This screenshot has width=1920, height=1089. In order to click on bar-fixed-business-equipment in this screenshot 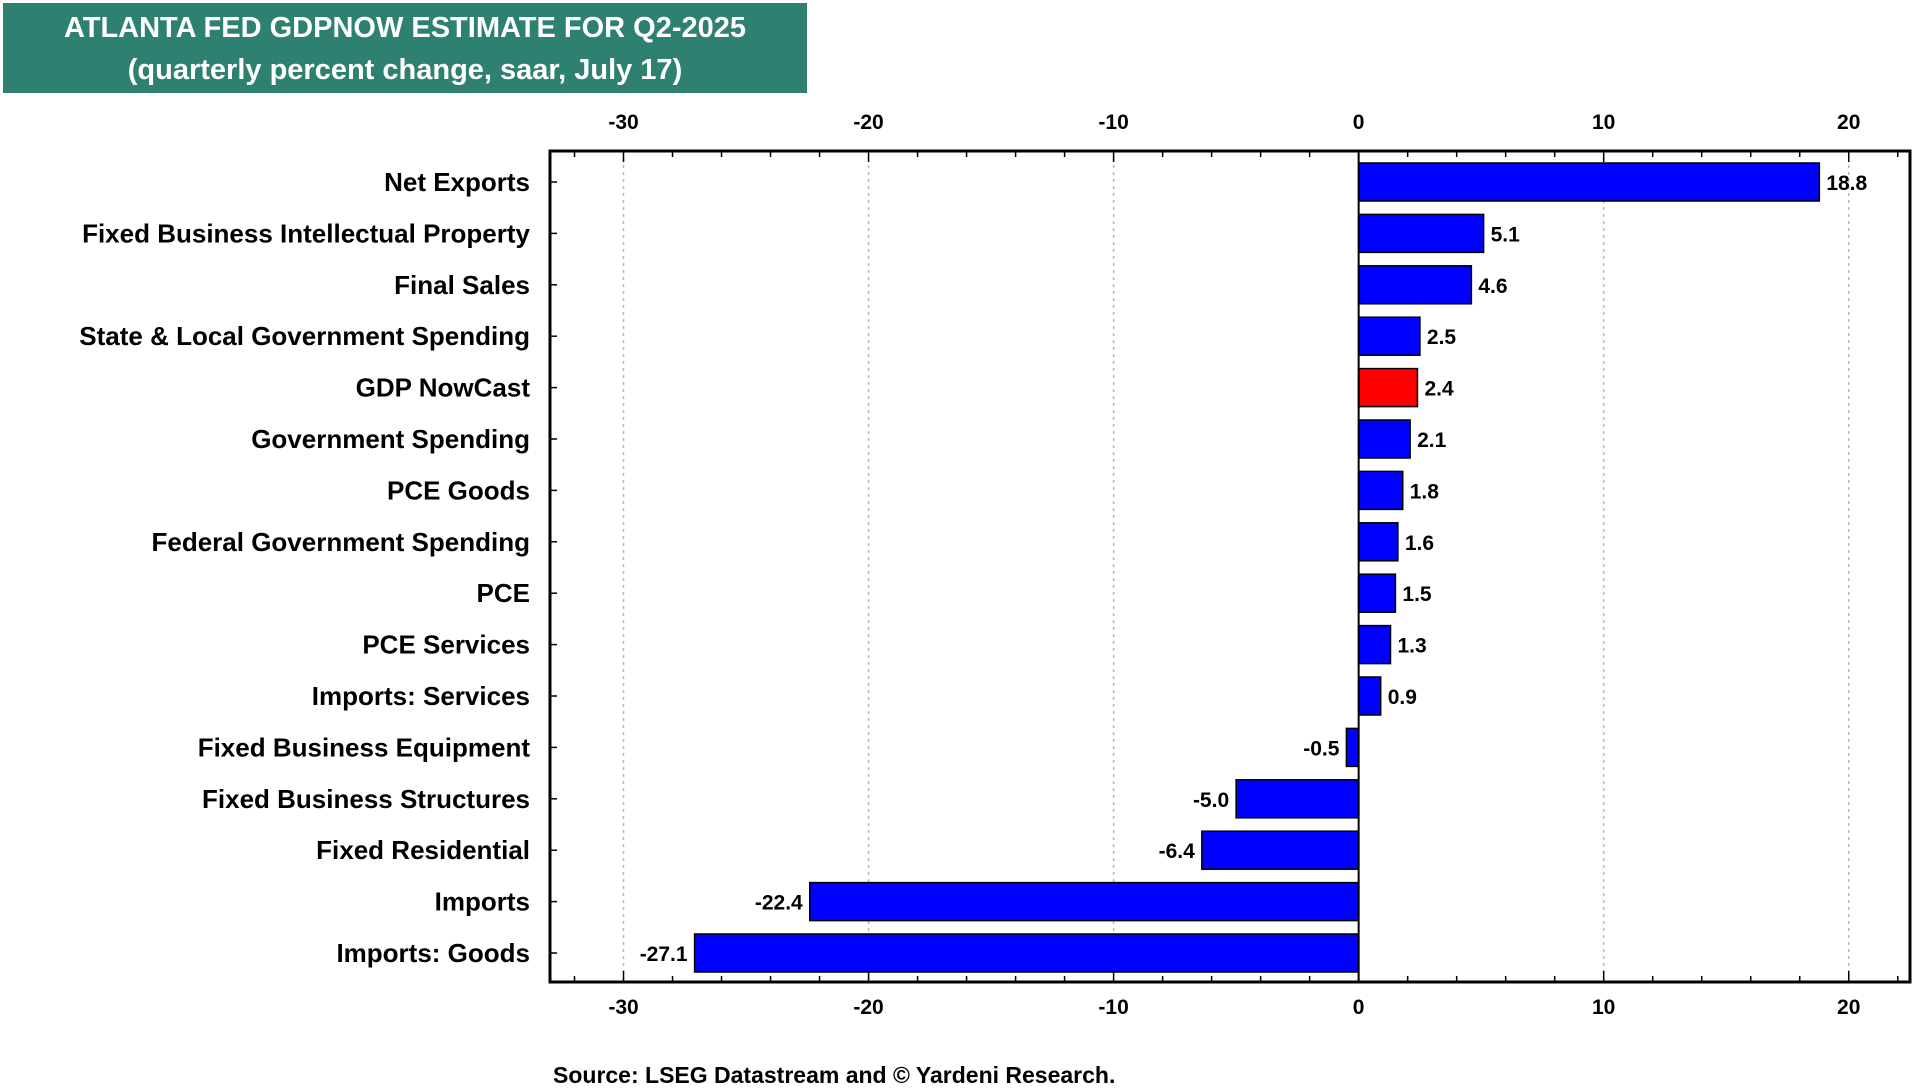, I will do `click(1352, 747)`.